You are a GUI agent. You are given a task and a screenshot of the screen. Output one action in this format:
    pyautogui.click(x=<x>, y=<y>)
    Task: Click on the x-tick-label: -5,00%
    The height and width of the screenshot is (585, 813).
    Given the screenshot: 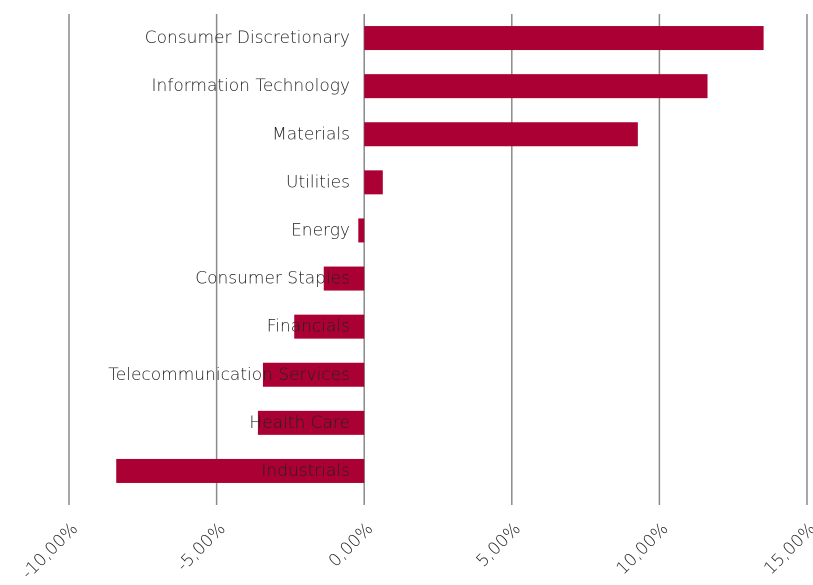 What is the action you would take?
    pyautogui.click(x=201, y=547)
    